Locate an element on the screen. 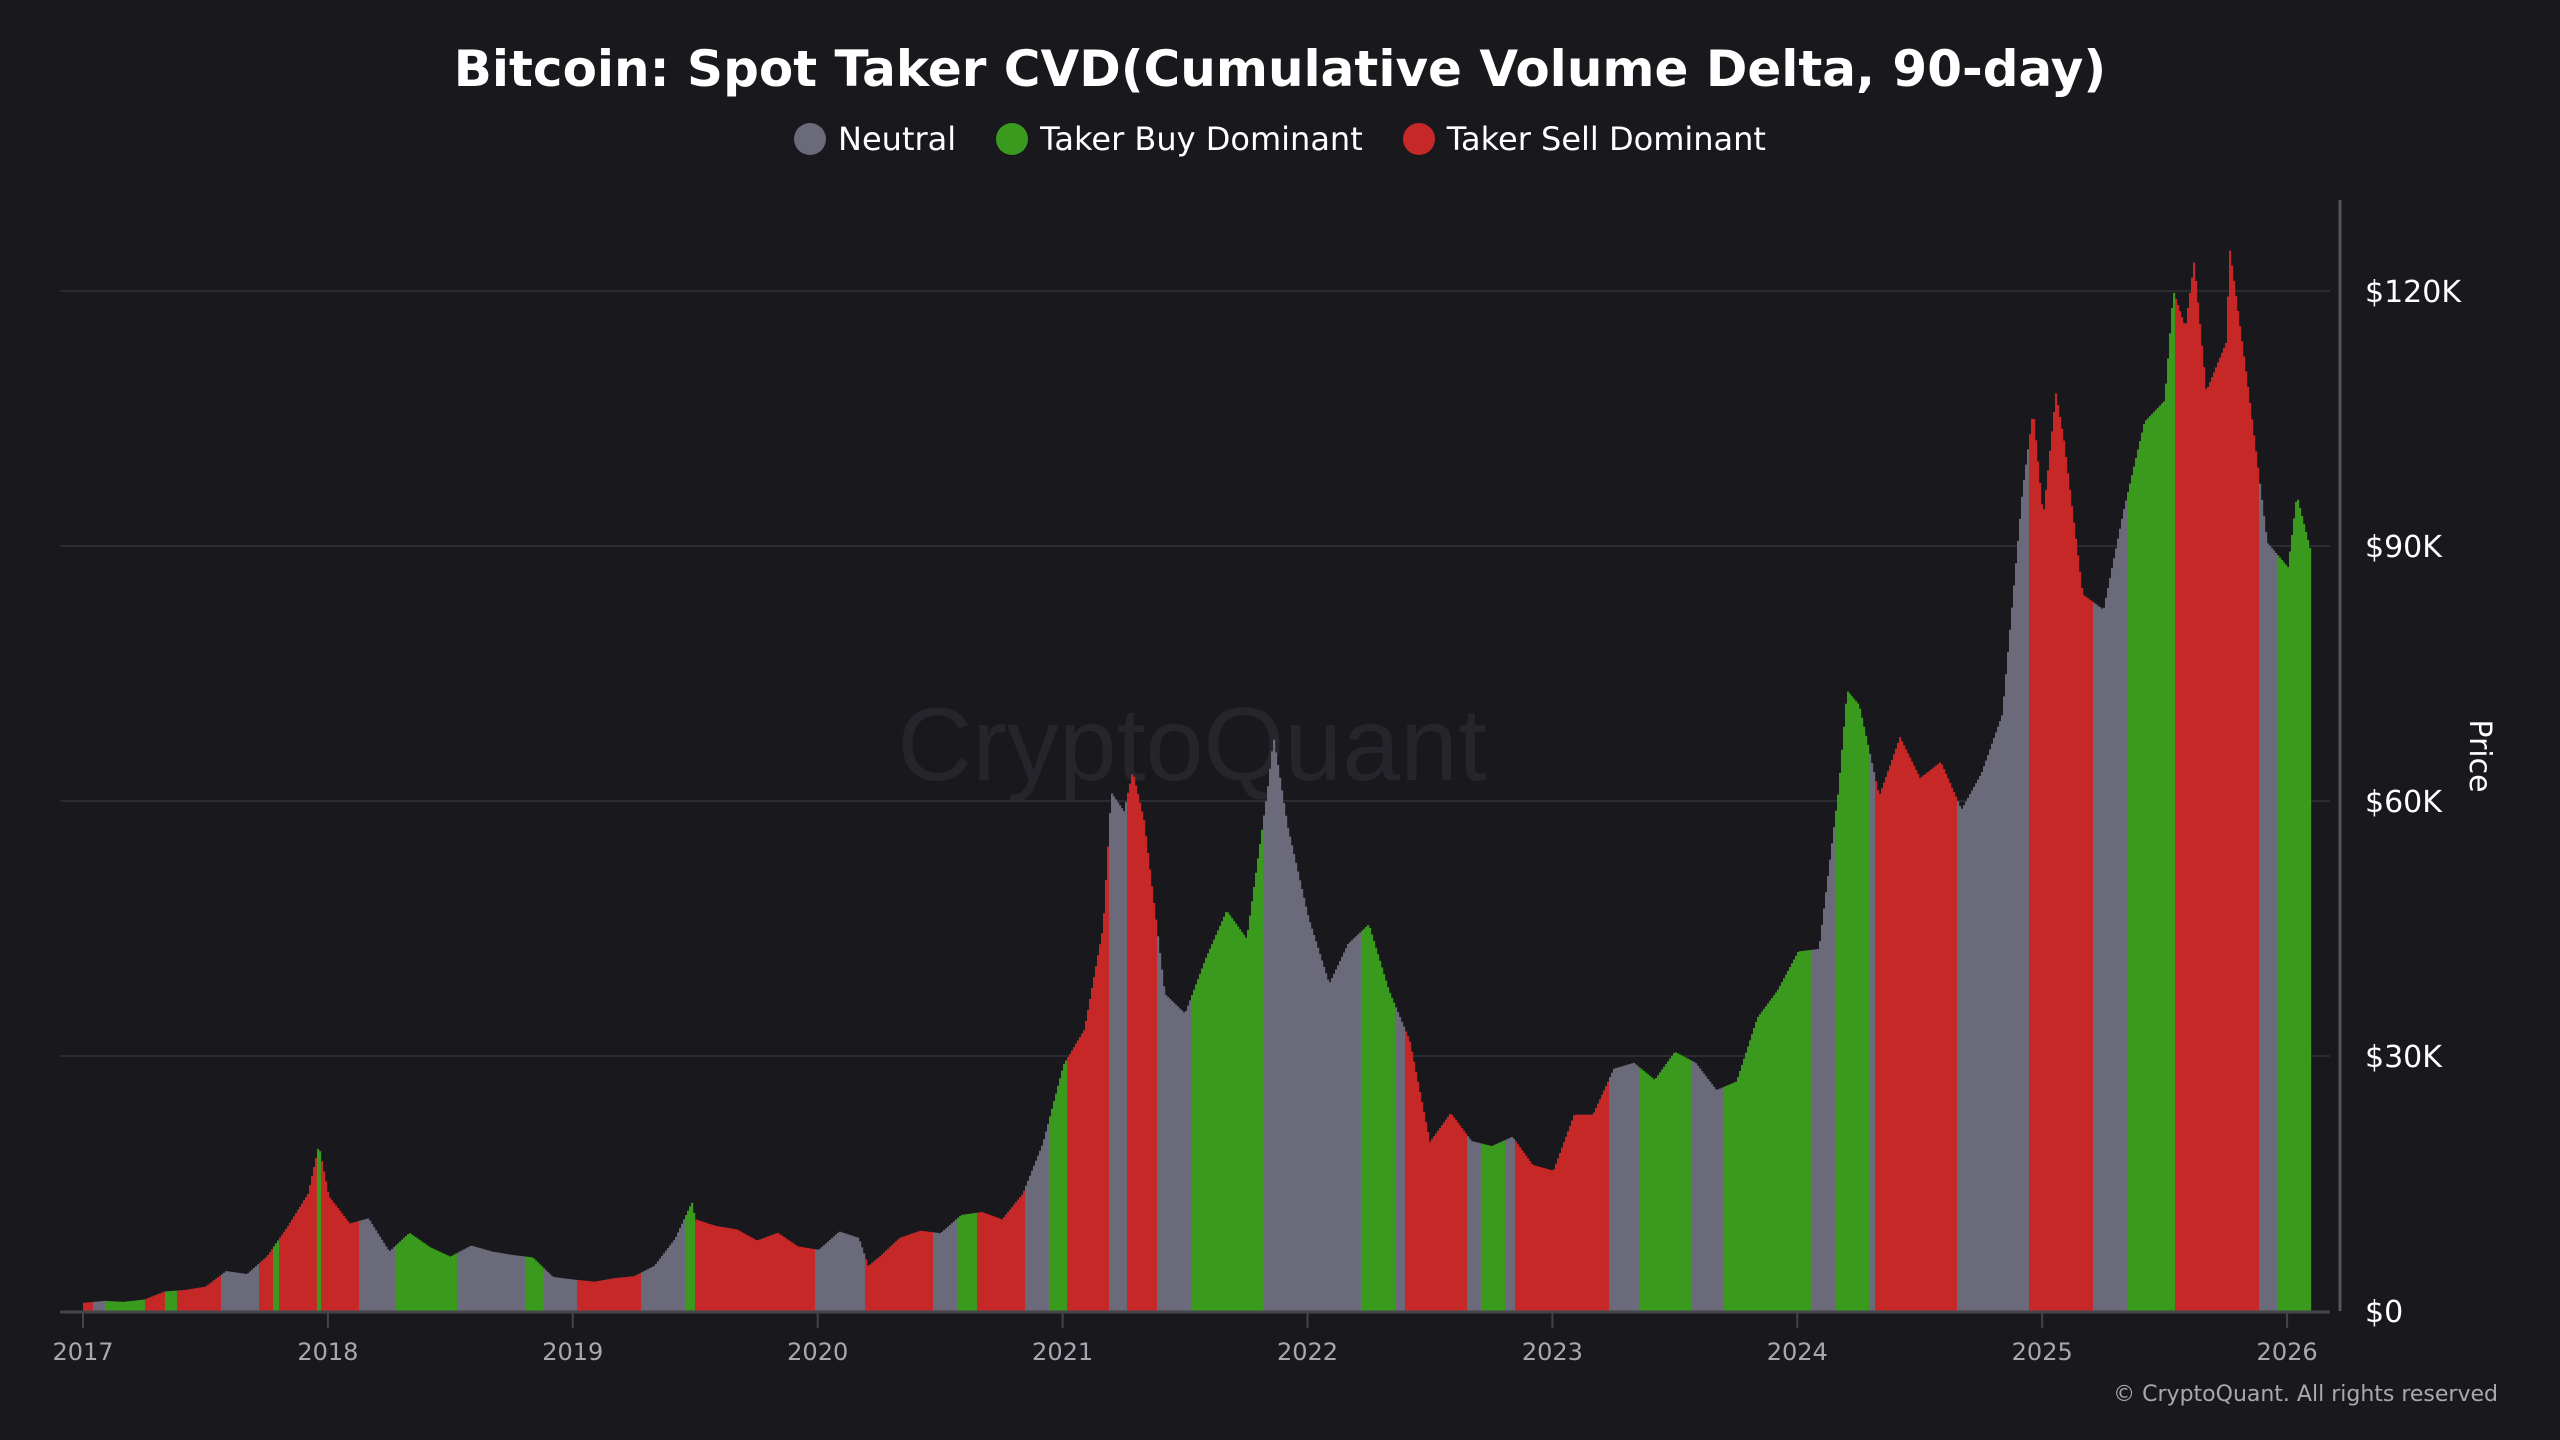 This screenshot has width=2560, height=1440. x-tick-label: 2018 is located at coordinates (327, 1352).